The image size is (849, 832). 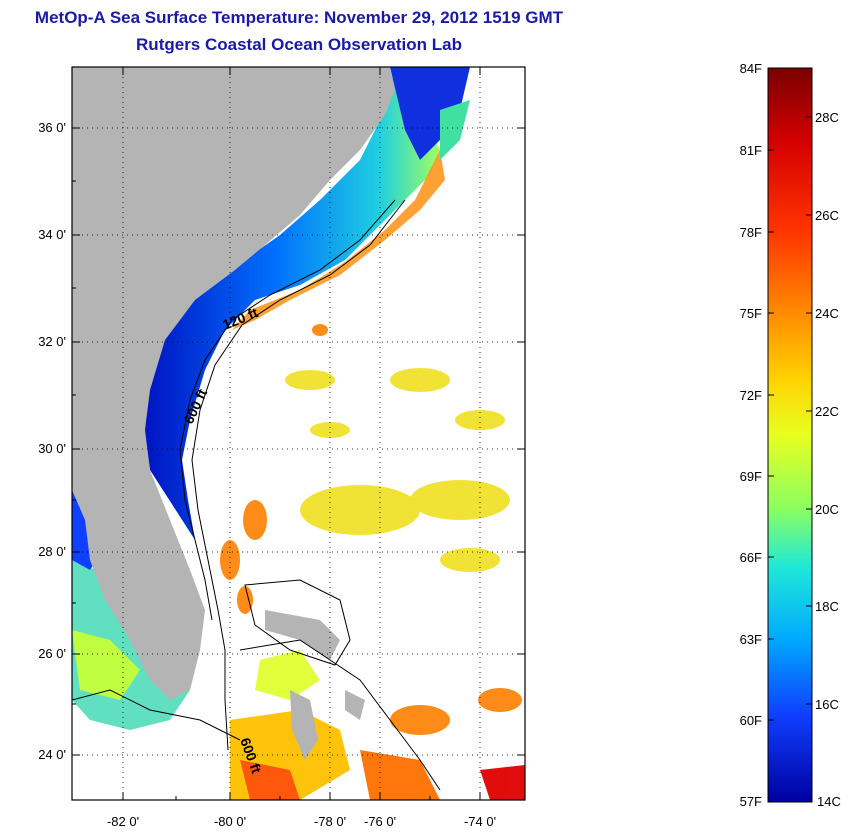 What do you see at coordinates (380, 821) in the screenshot?
I see `lon-label: -76 0'` at bounding box center [380, 821].